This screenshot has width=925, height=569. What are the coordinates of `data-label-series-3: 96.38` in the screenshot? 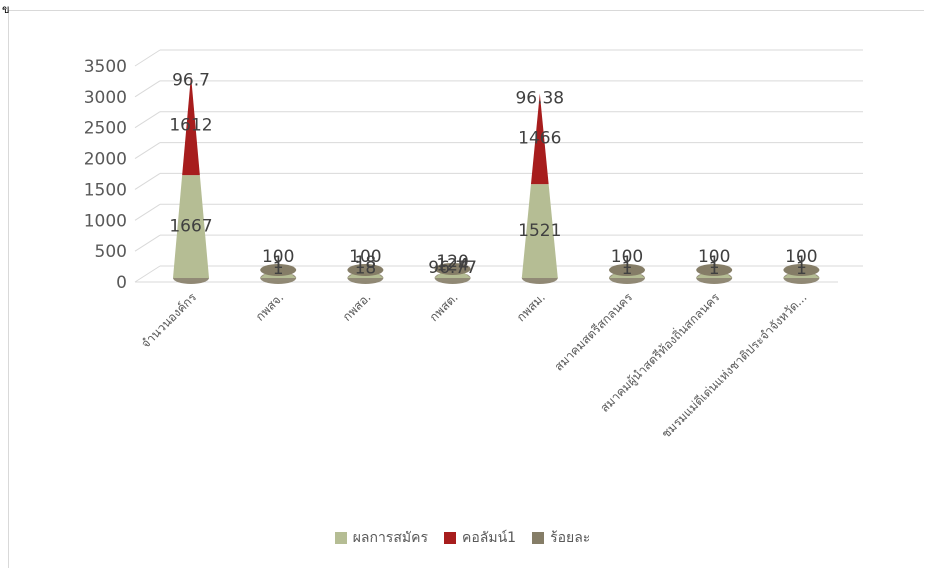 It's located at (539, 99).